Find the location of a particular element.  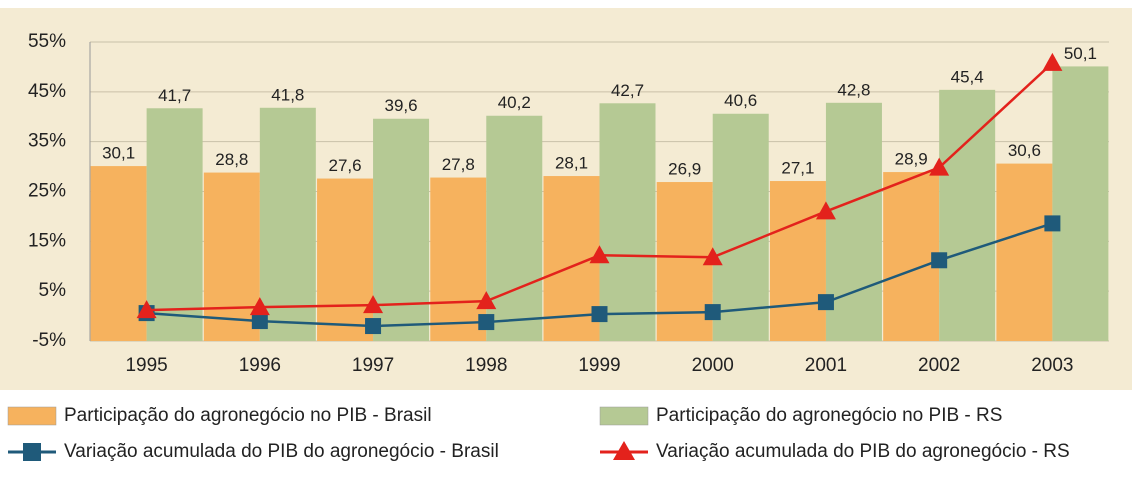

y-tick-label: 45% is located at coordinates (47, 91).